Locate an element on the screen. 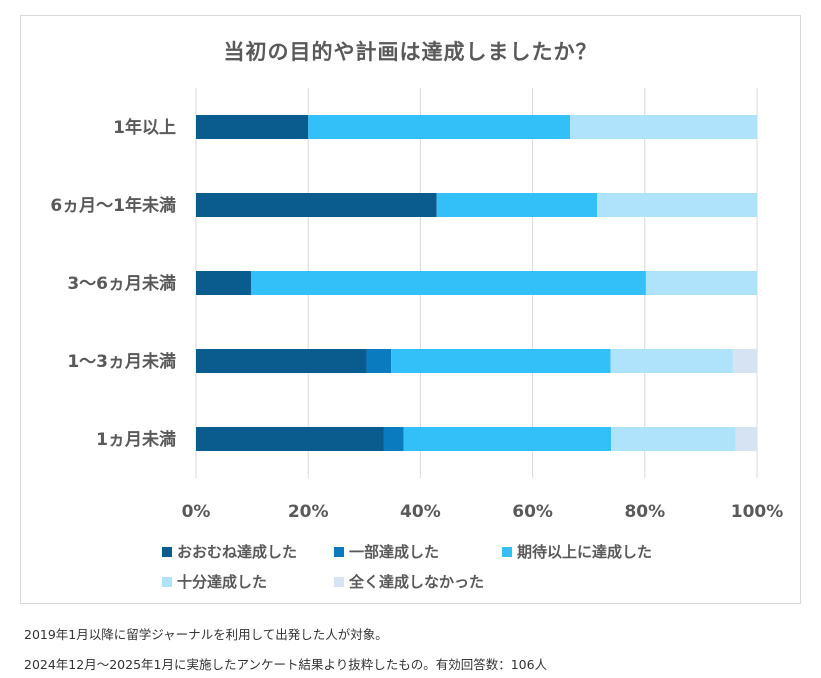  legend-item-4: 全く達成しなかった is located at coordinates (409, 581).